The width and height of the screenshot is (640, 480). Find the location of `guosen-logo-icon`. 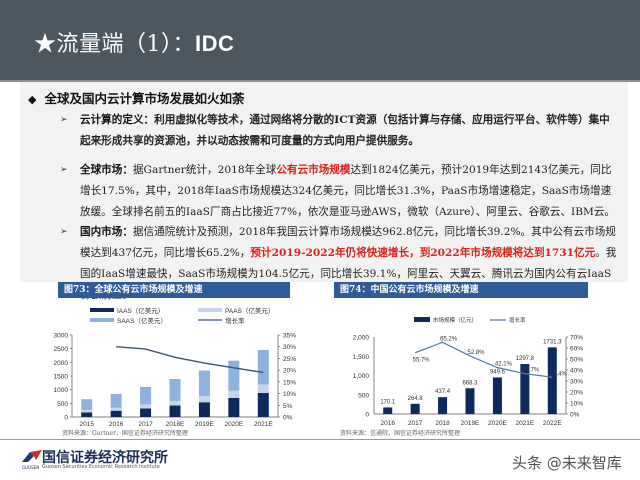

guosen-logo-icon is located at coordinates (32, 456).